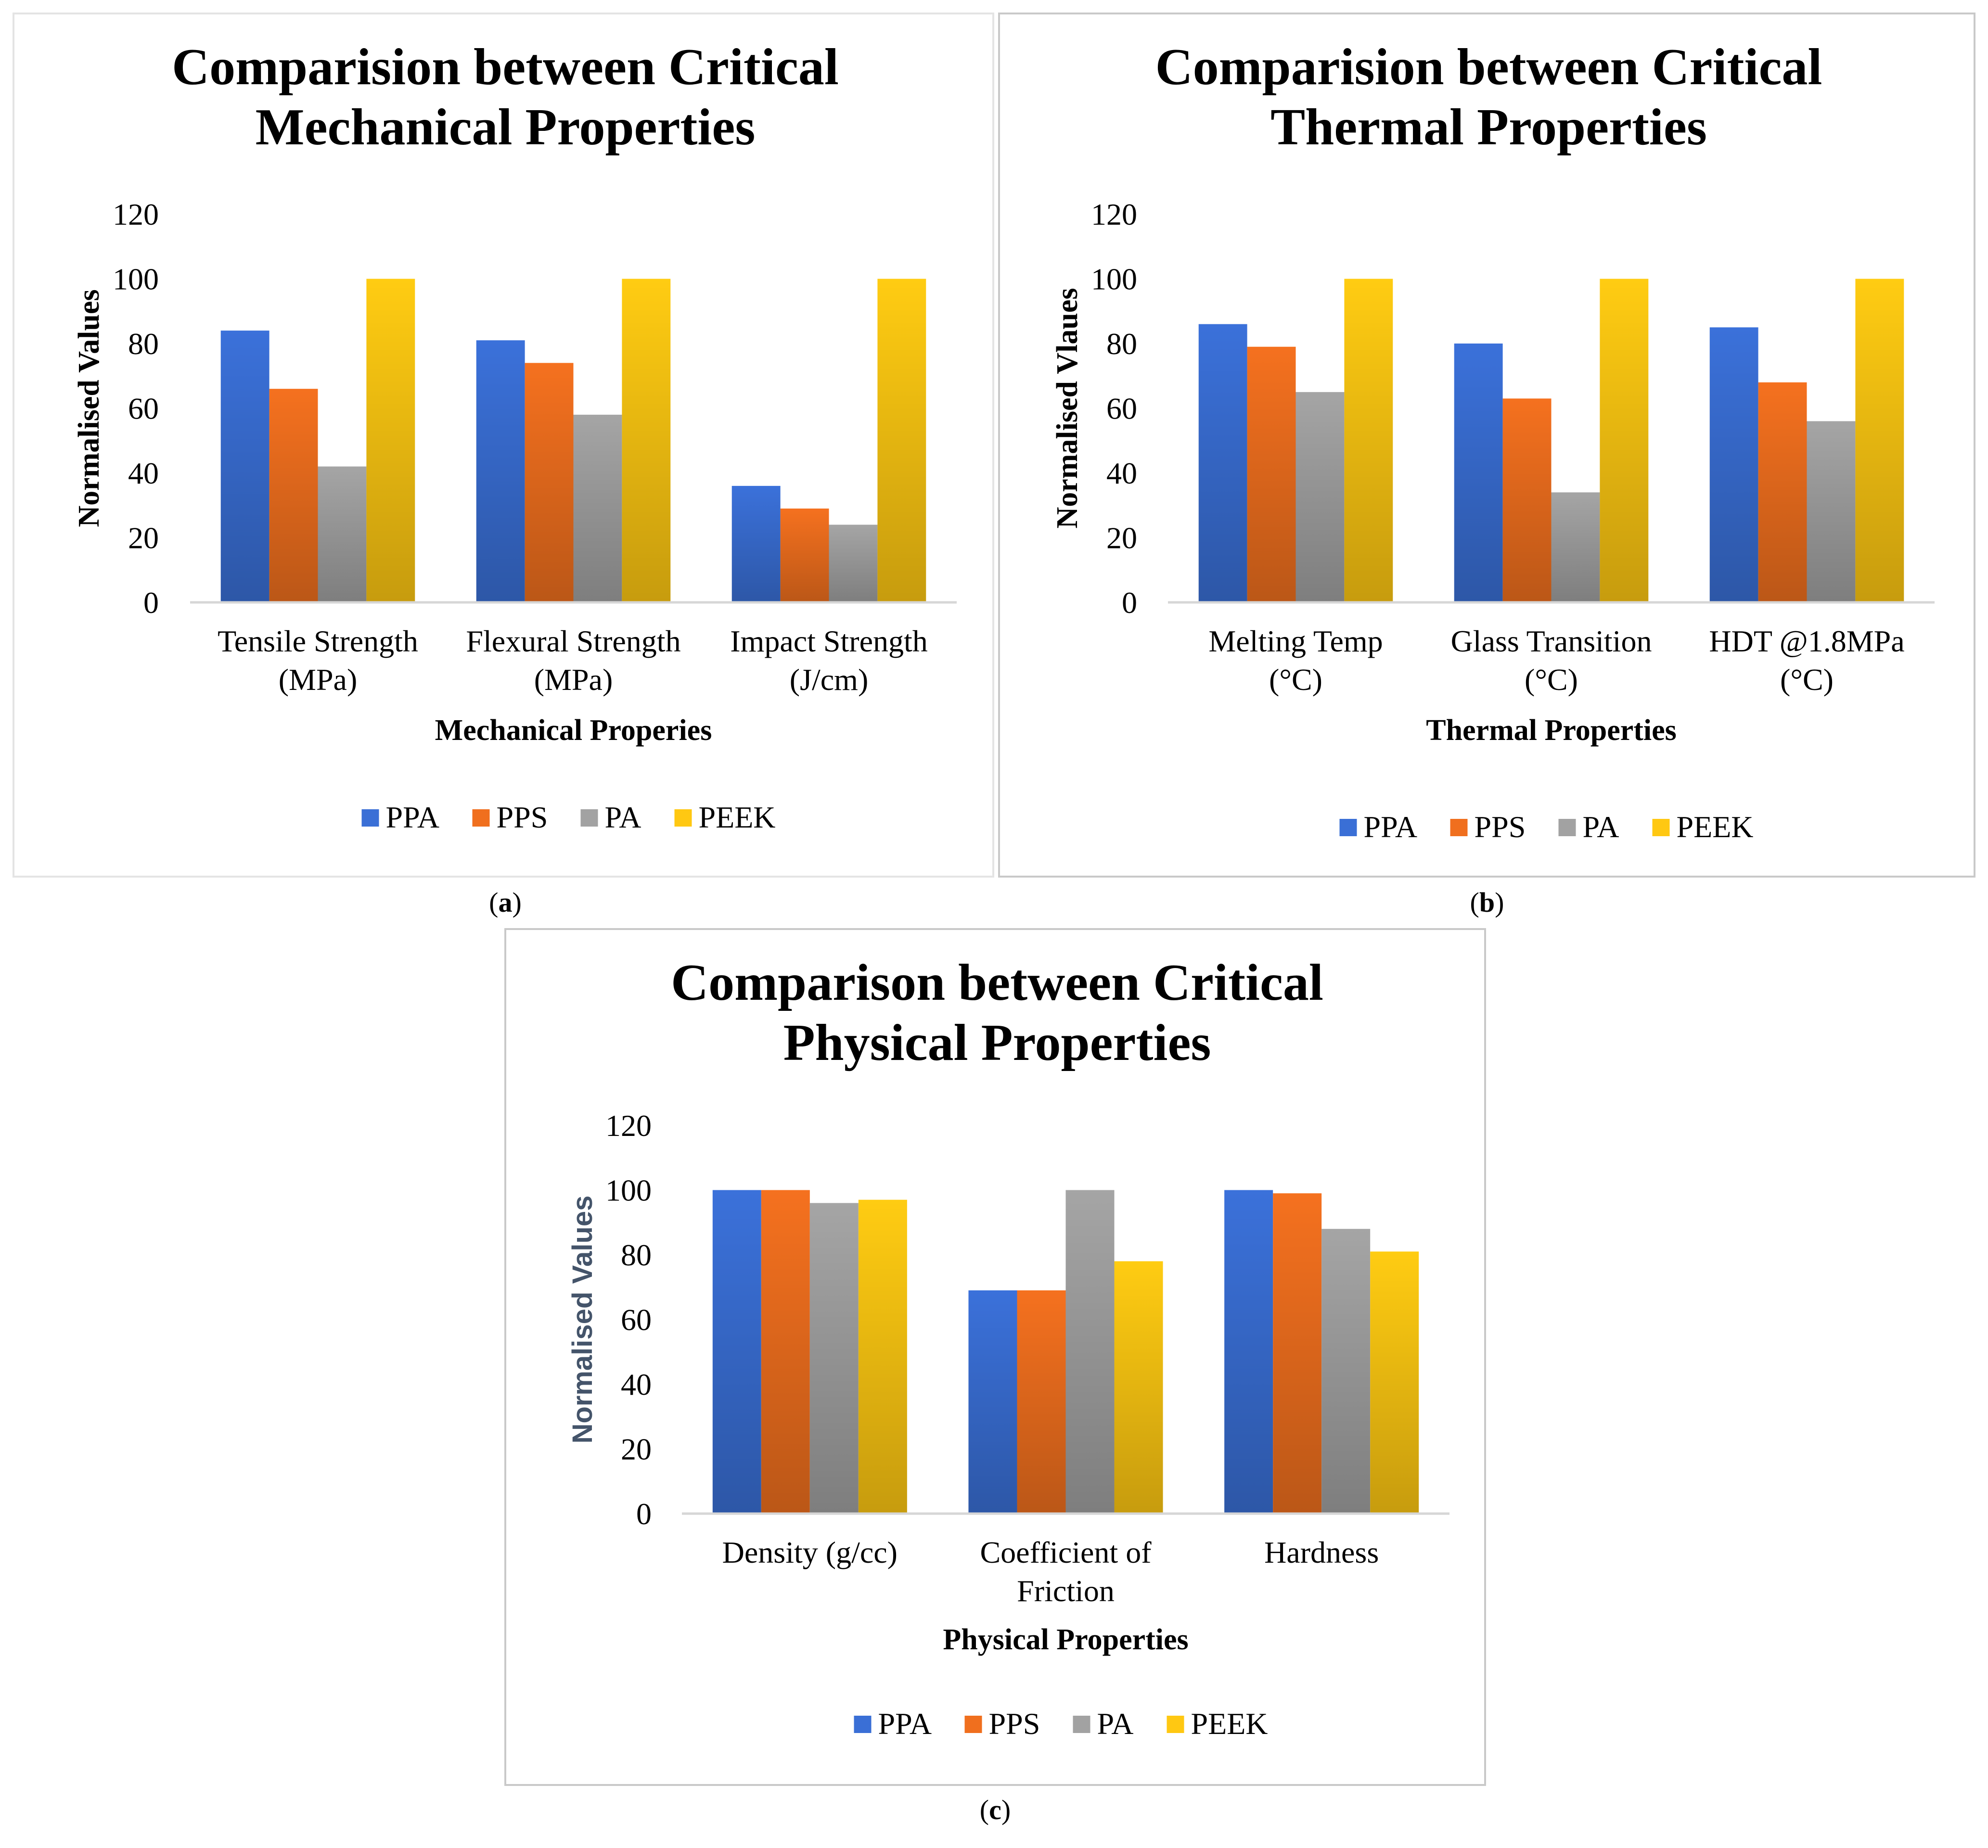 This screenshot has width=1988, height=1848. Describe the element at coordinates (1551, 730) in the screenshot. I see `x-axis-title: Thermal Properties` at that location.